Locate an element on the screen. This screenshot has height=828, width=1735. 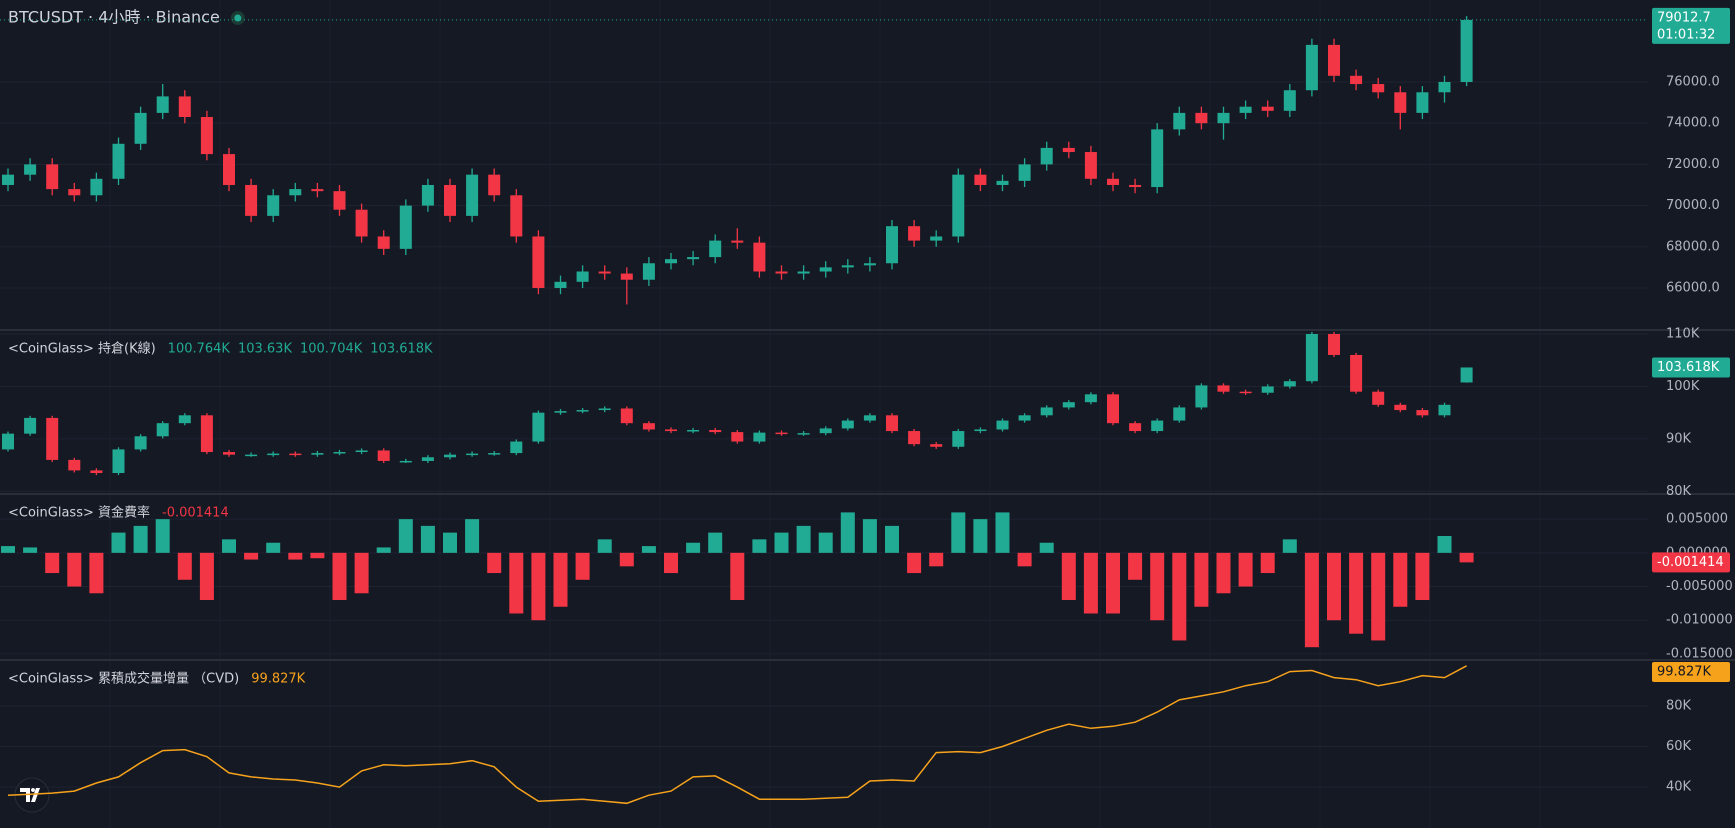
y-tick-label: 80K is located at coordinates (1679, 706).